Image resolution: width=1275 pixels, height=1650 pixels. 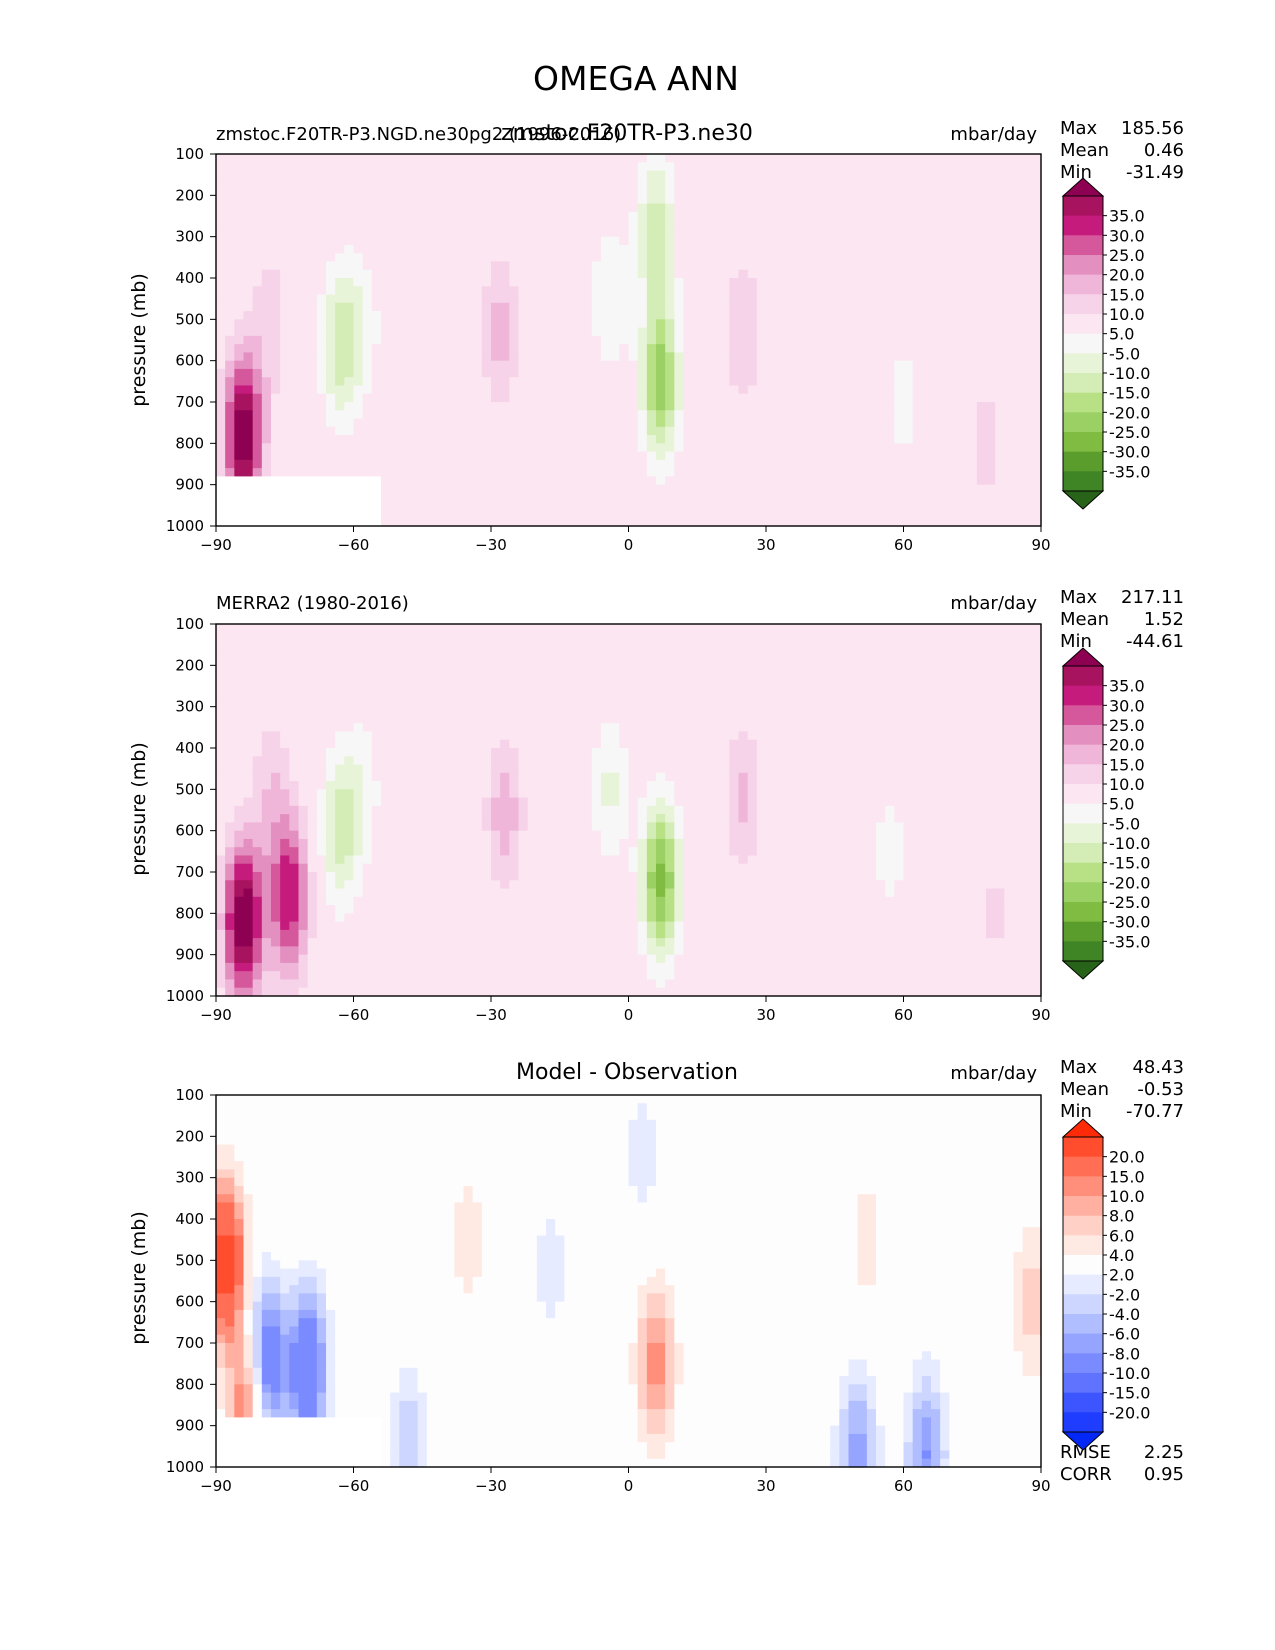 What do you see at coordinates (1127, 275) in the screenshot?
I see `colorbar-tick-label: 20.0` at bounding box center [1127, 275].